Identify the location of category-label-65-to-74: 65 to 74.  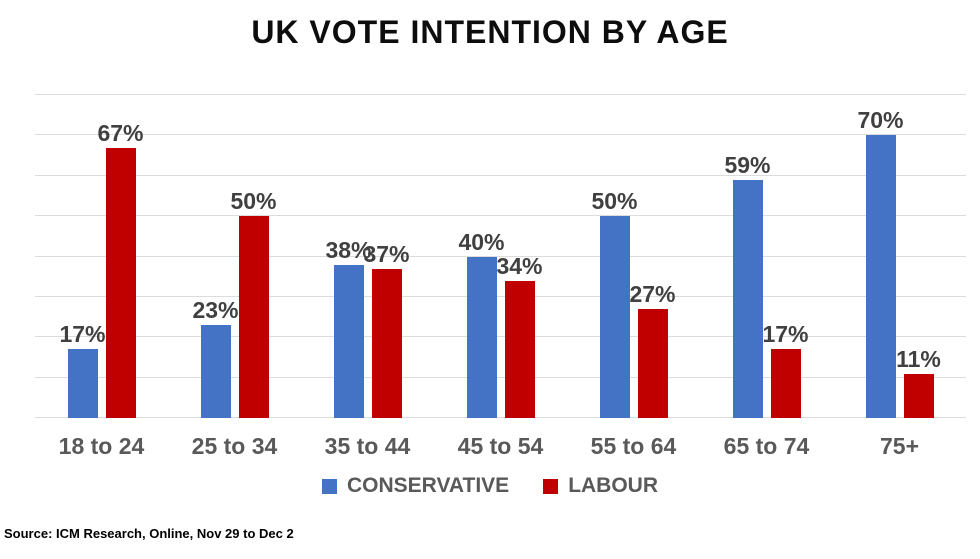
(766, 446).